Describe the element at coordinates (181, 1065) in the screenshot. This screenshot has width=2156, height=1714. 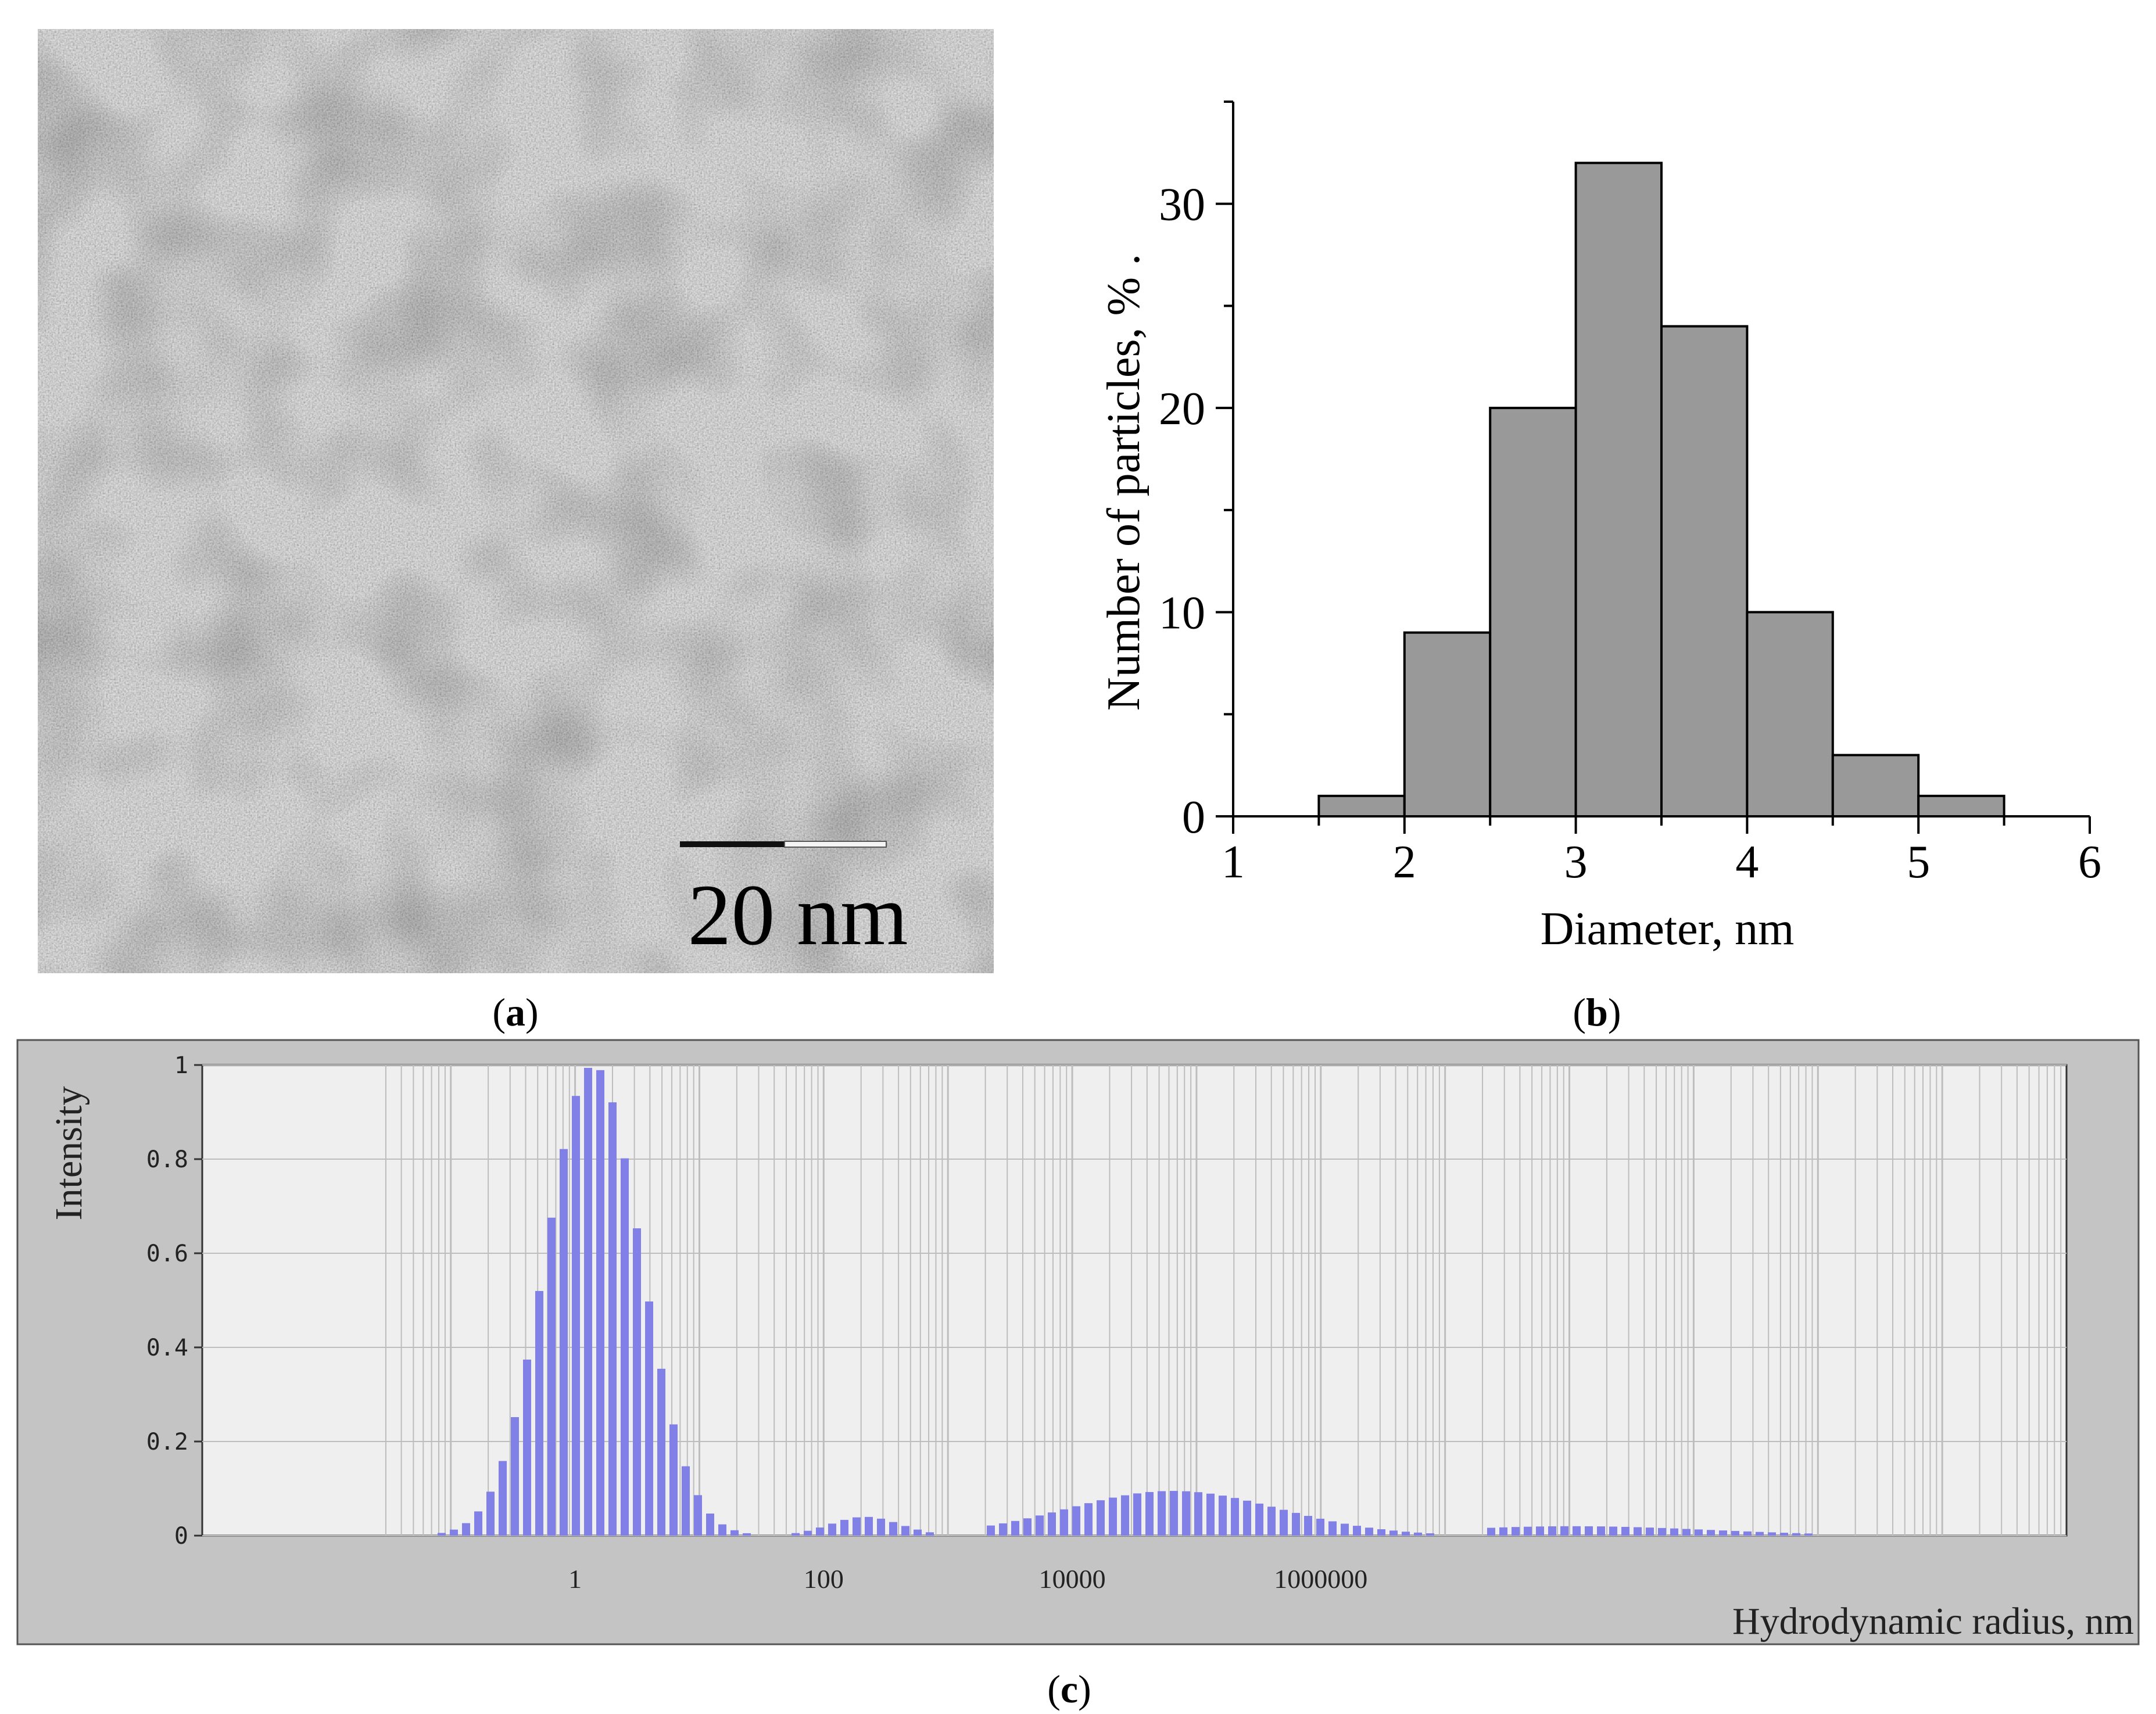
I see `y-tick-label-1: 1` at that location.